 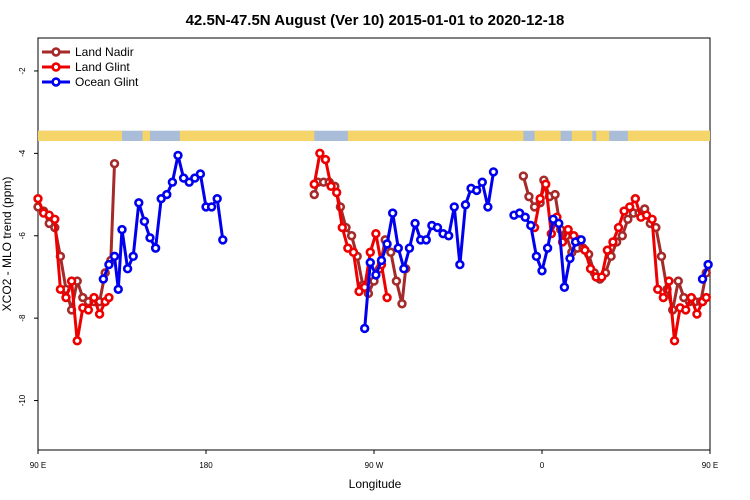 I want to click on legend-label: Land Nadir, so click(x=104, y=52).